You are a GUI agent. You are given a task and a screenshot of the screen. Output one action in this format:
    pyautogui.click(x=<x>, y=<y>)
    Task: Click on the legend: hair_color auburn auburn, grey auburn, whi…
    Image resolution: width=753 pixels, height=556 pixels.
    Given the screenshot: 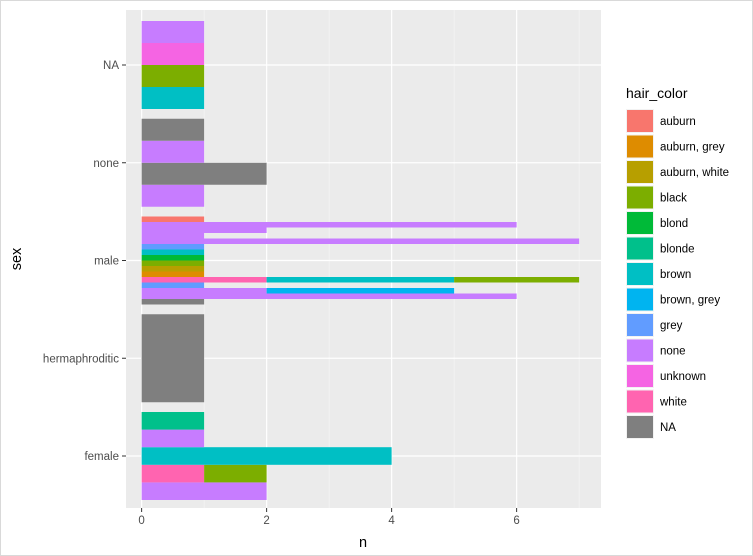 What is the action you would take?
    pyautogui.click(x=677, y=262)
    